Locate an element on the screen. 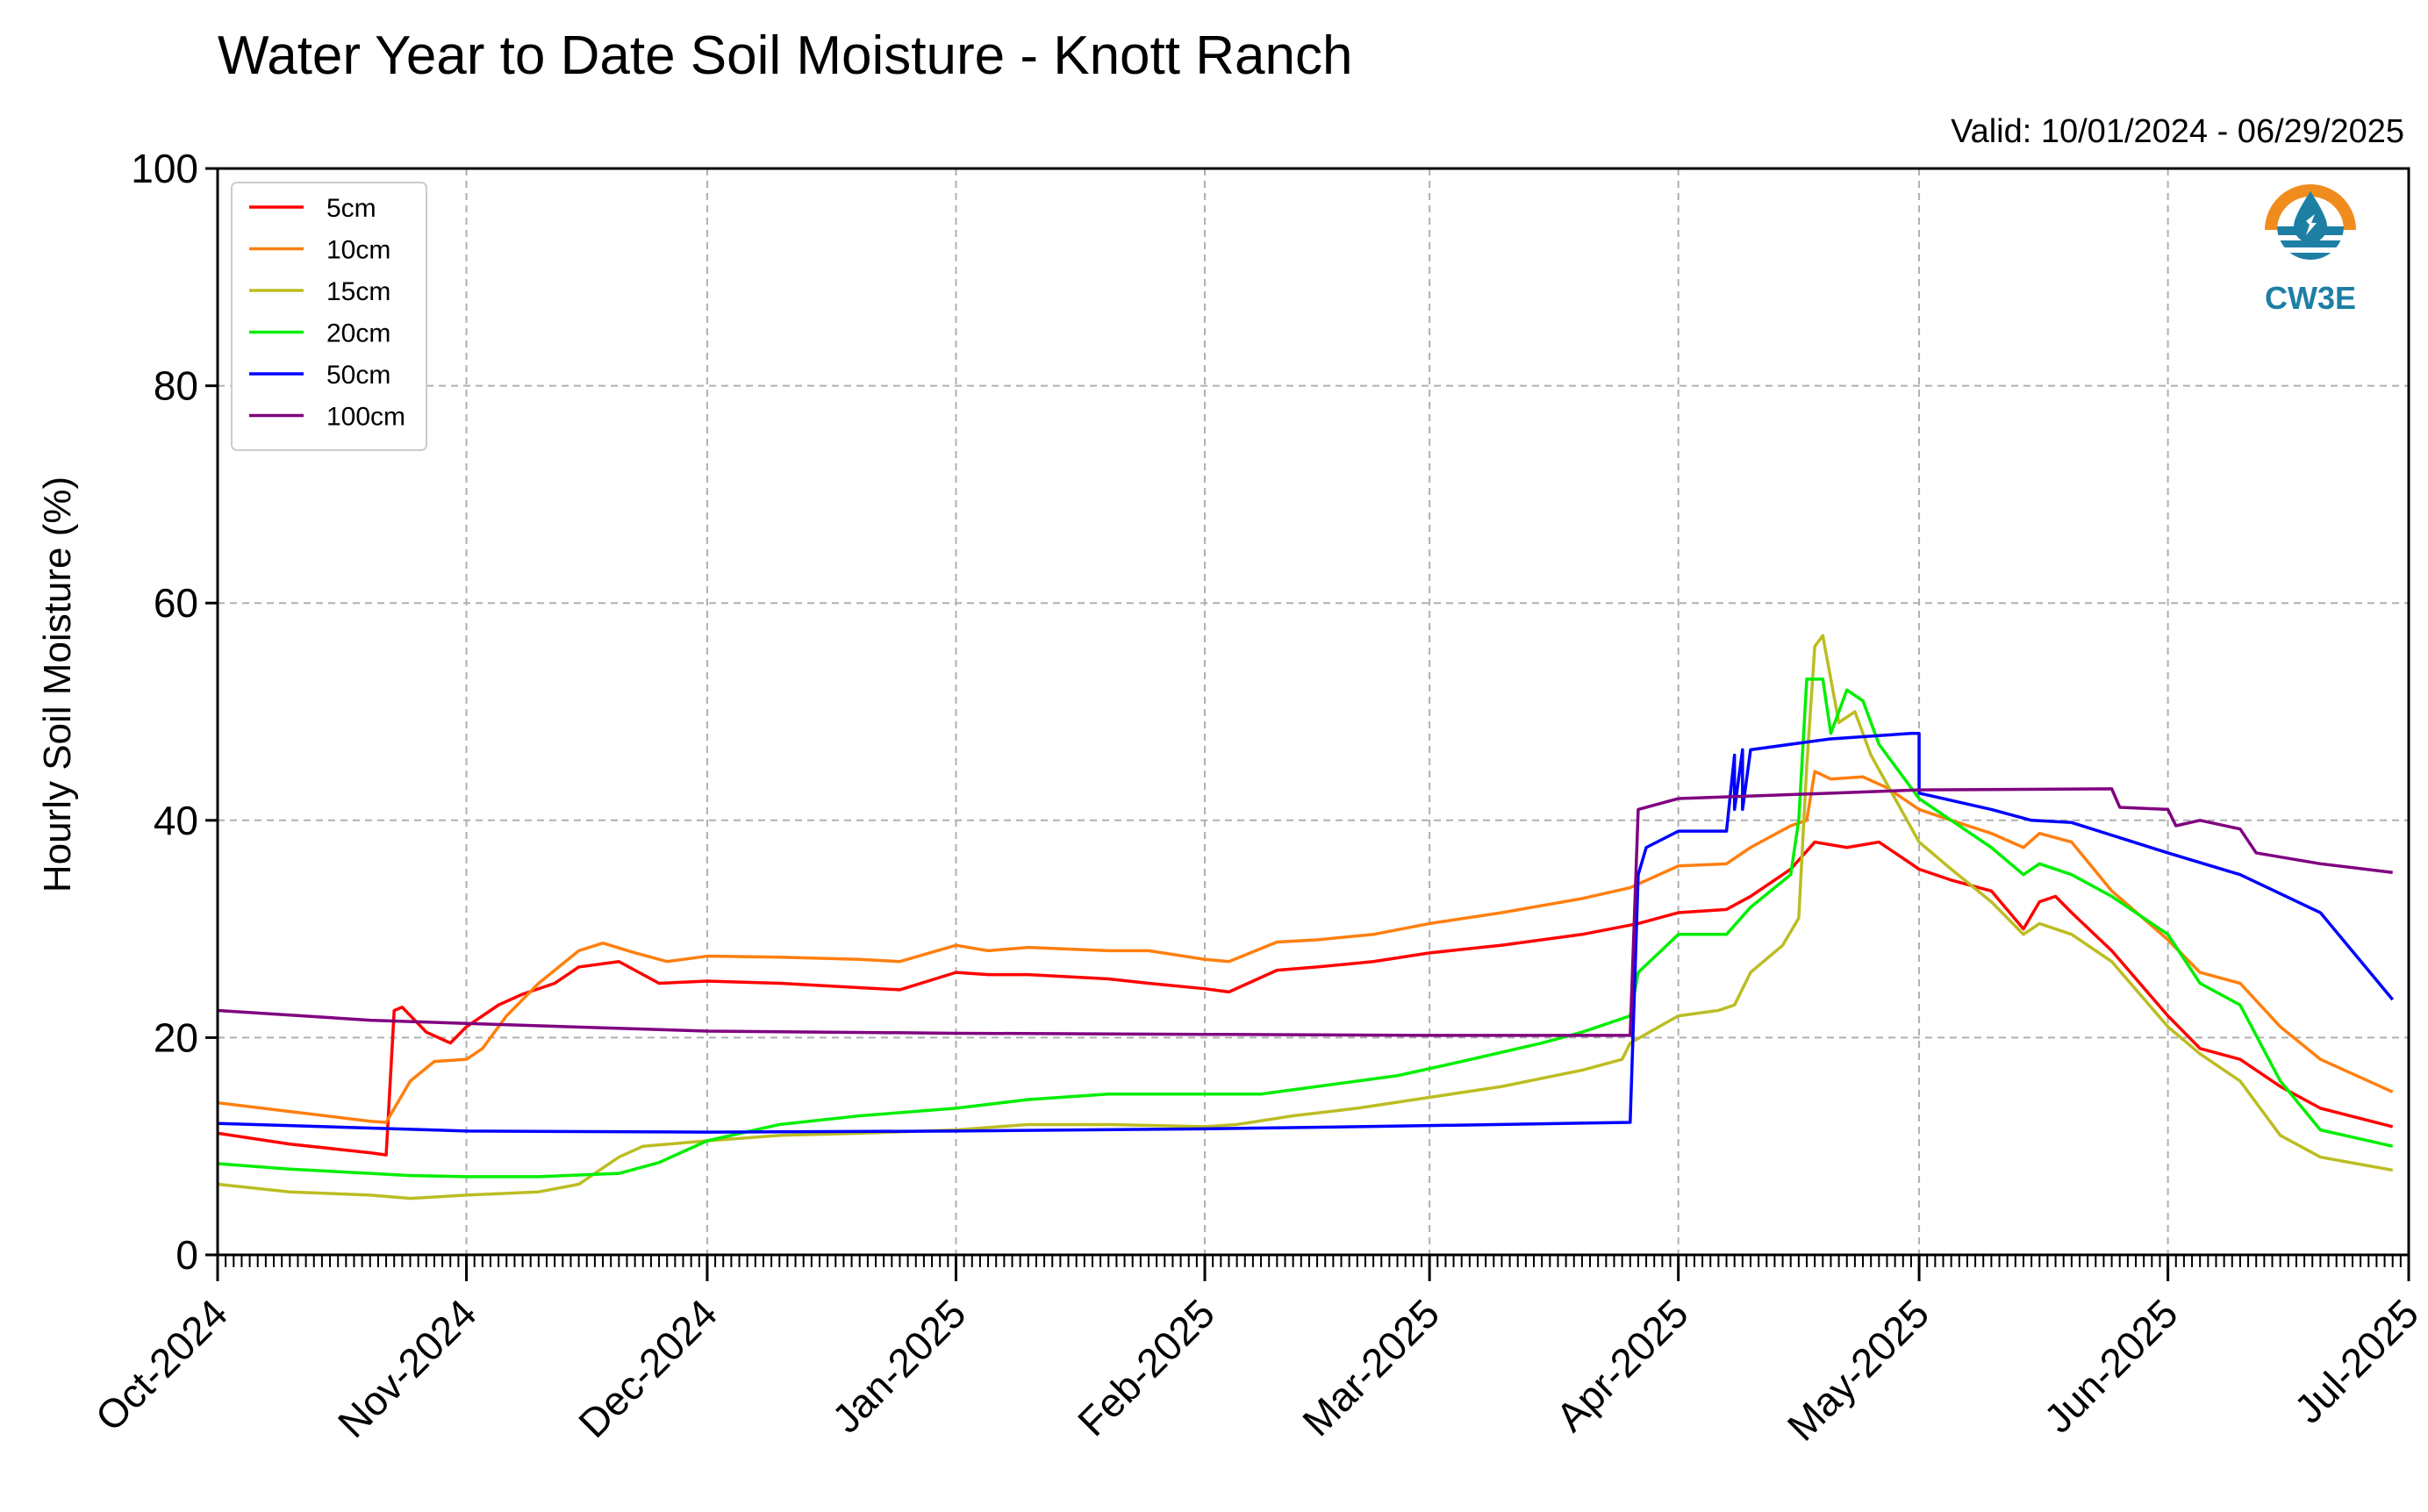  valid-date-range: Valid: 10/01/2024 - 06/29/2025 is located at coordinates (2178, 131).